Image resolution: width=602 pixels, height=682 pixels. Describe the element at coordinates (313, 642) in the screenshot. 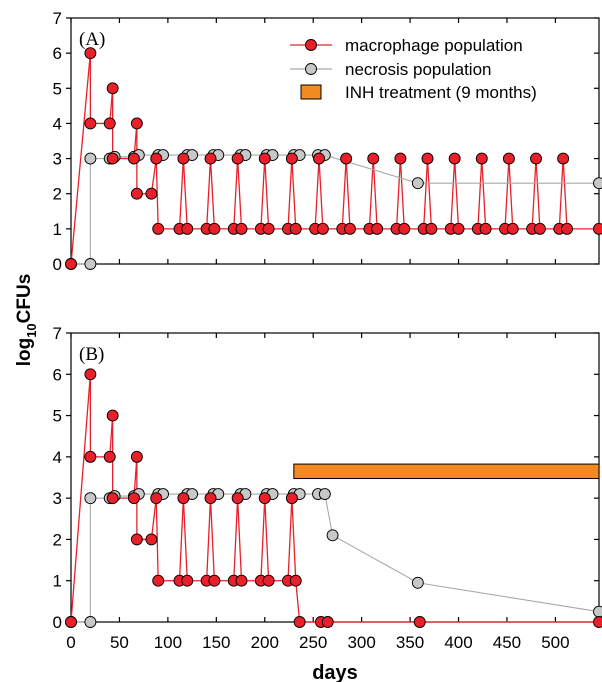

I see `x-tick-label: 250` at that location.